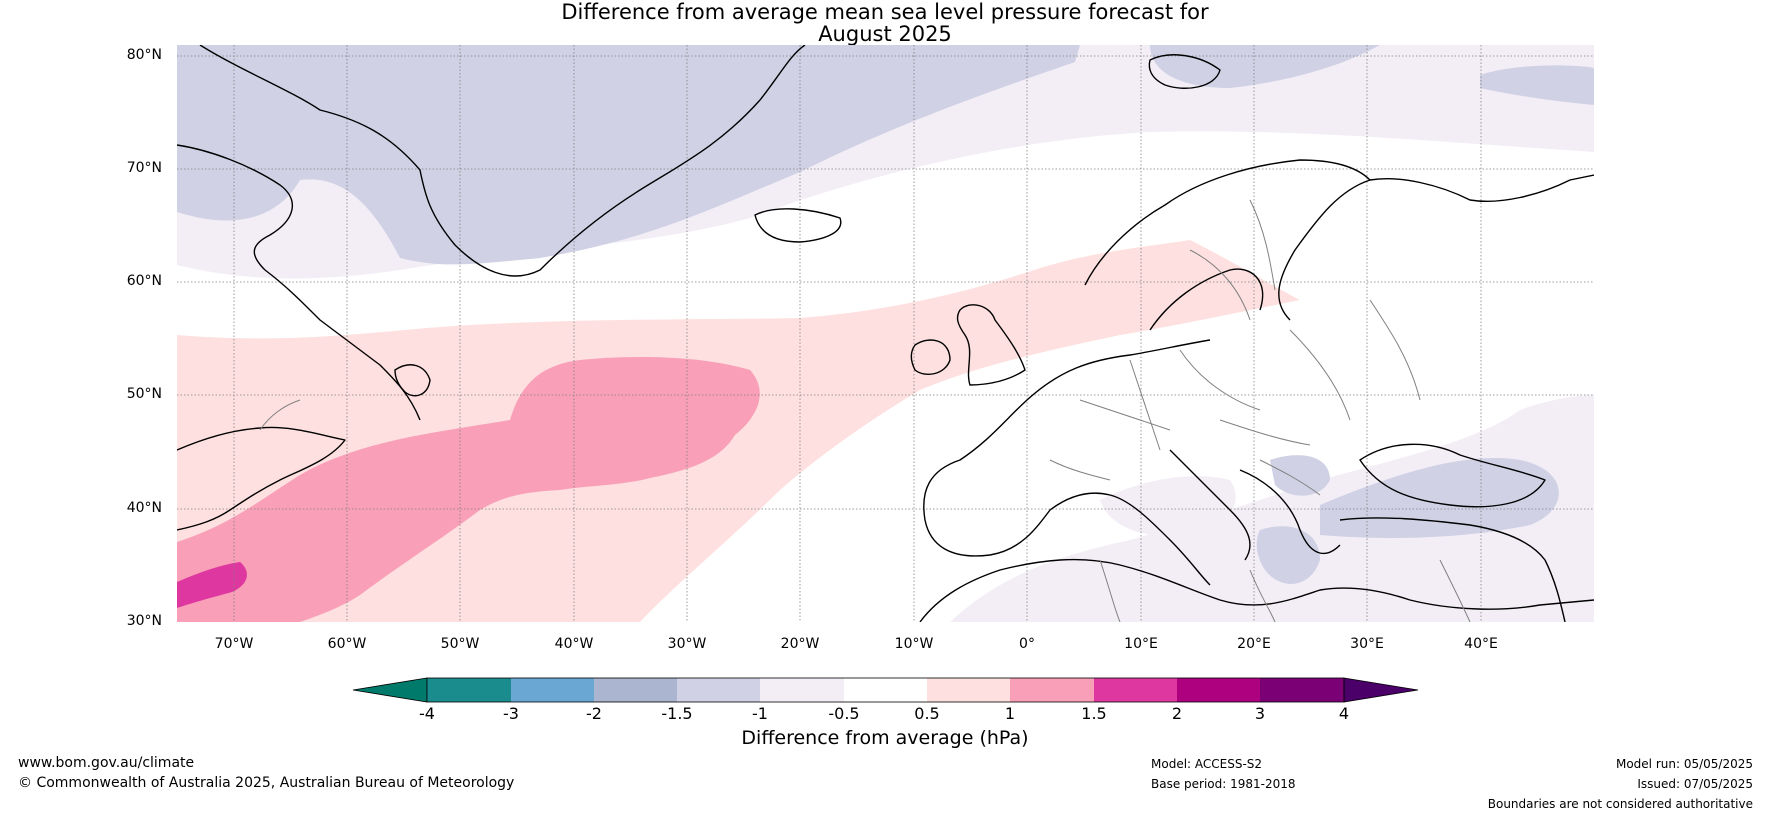  I want to click on anomaly-region-minus-0.5-to-minus-1-adriatic, so click(1168, 506).